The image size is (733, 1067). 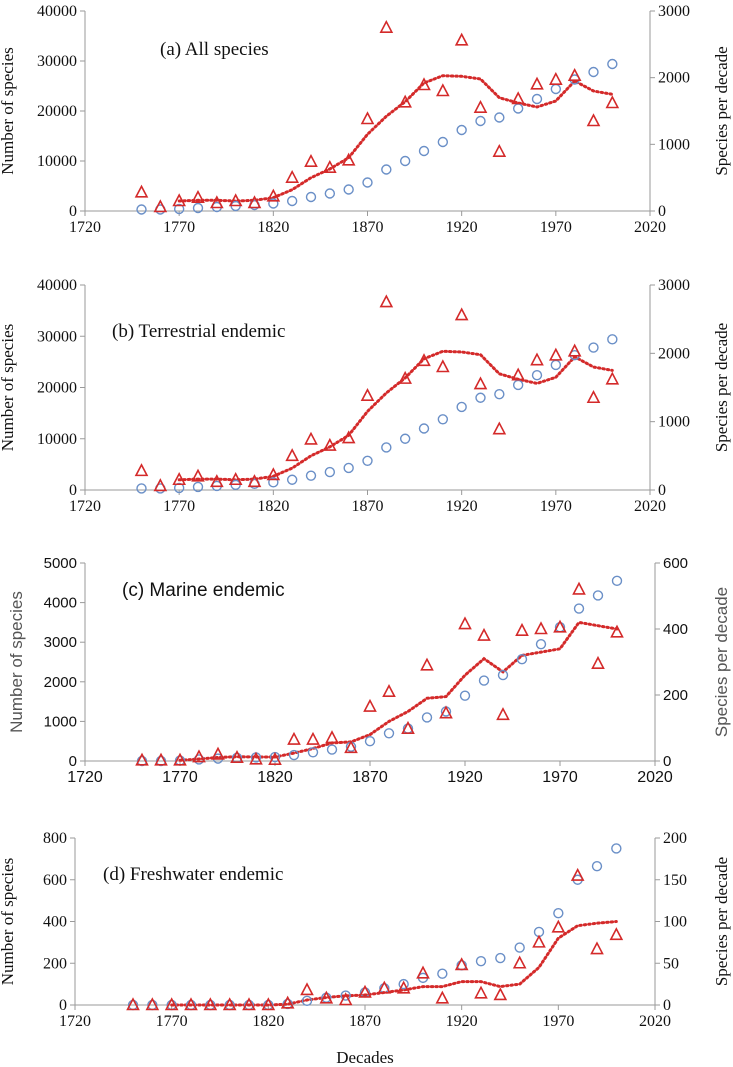 I want to click on panel-title: (d) Freshwater endemic, so click(x=193, y=874).